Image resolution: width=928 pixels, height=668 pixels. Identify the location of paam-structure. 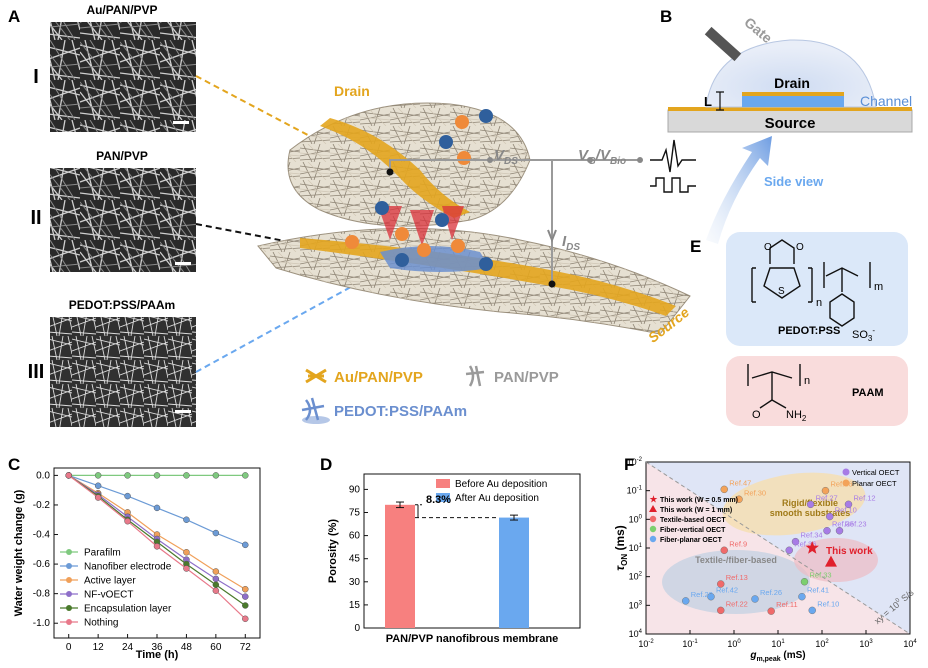
(774, 386).